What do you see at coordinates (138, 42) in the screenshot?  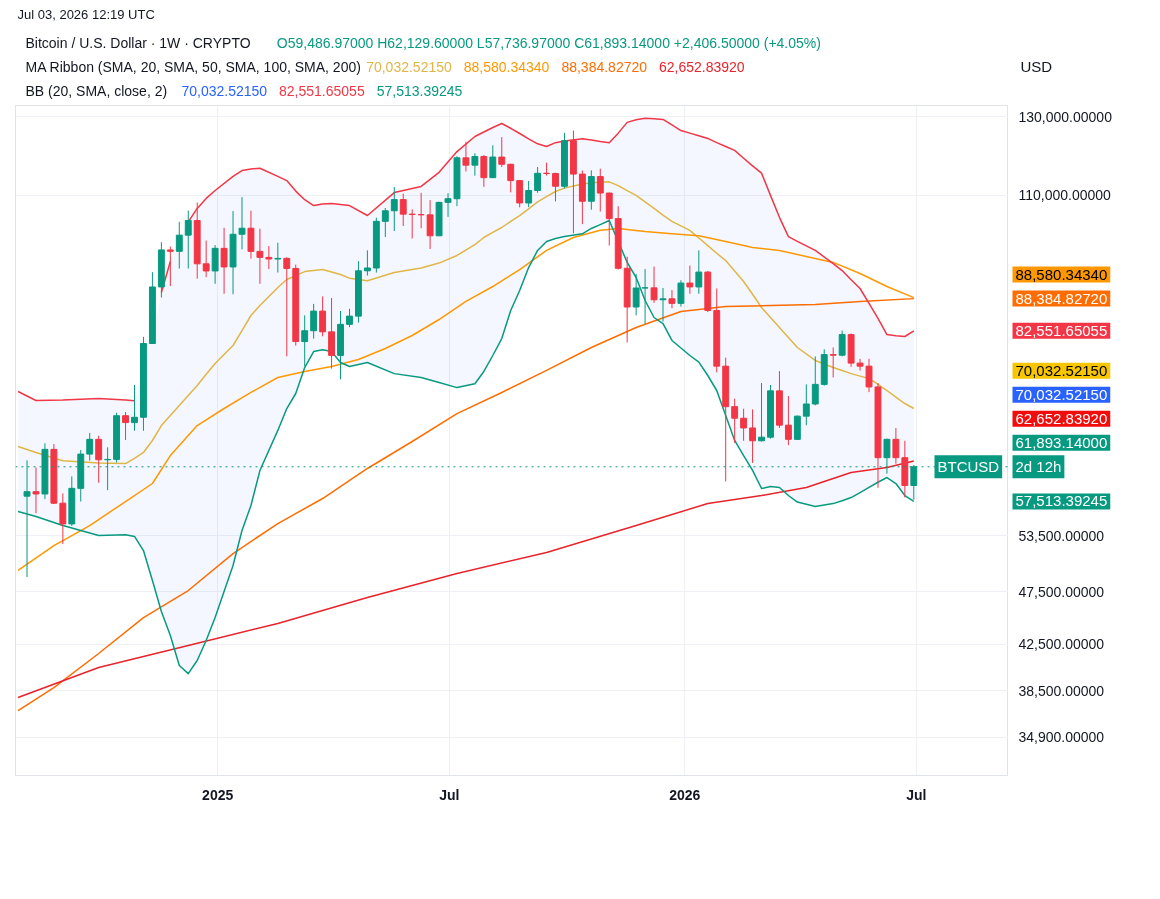 I see `chart-title: Bitcoin / U.S. Dollar · 1W · CRYPTO` at bounding box center [138, 42].